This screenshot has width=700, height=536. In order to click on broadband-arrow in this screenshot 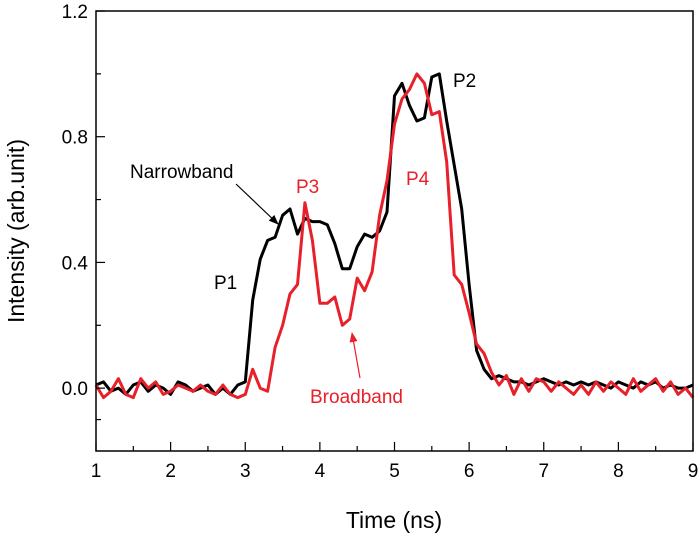, I will do `click(355, 355)`.